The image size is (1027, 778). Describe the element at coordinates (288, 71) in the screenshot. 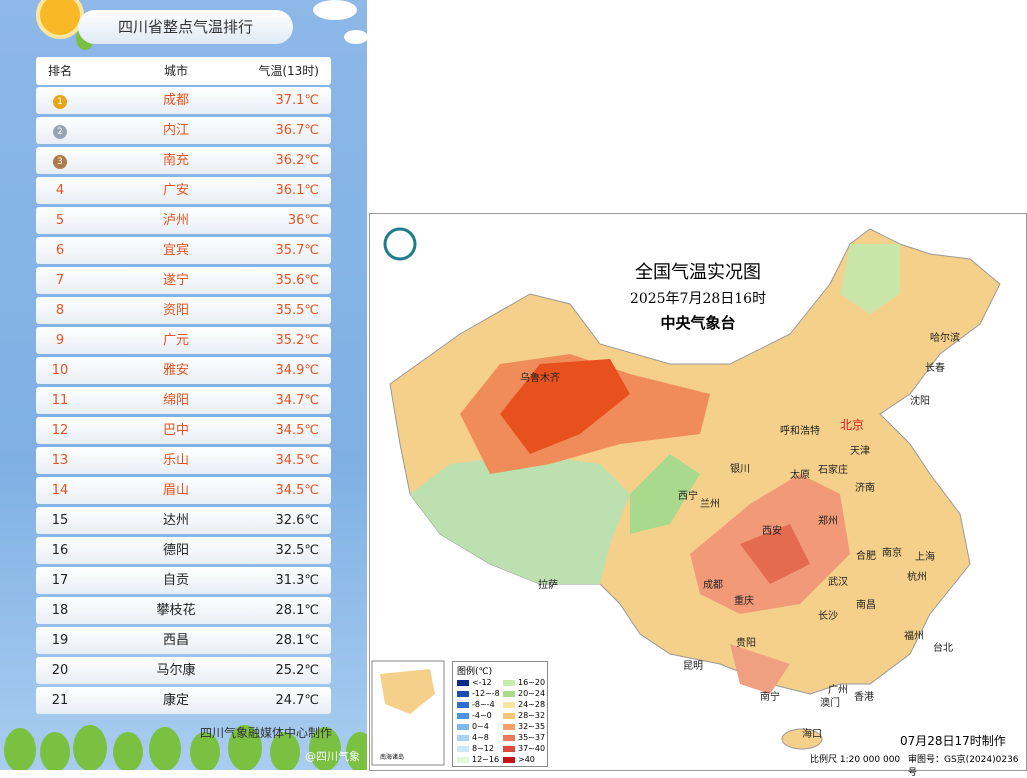

I see `header-cell: 气温(13时)` at that location.